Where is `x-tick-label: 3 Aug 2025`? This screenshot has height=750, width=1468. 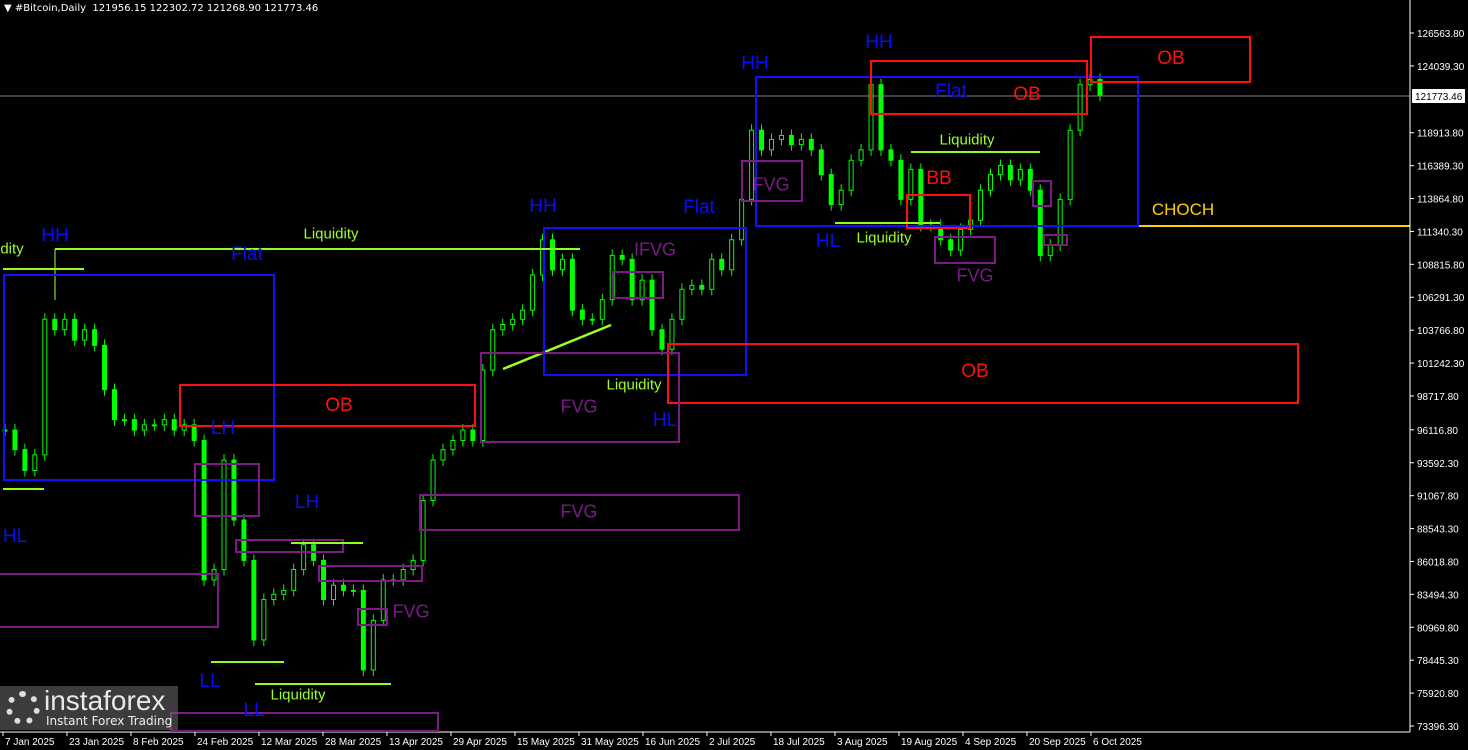
x-tick-label: 3 Aug 2025 is located at coordinates (862, 742).